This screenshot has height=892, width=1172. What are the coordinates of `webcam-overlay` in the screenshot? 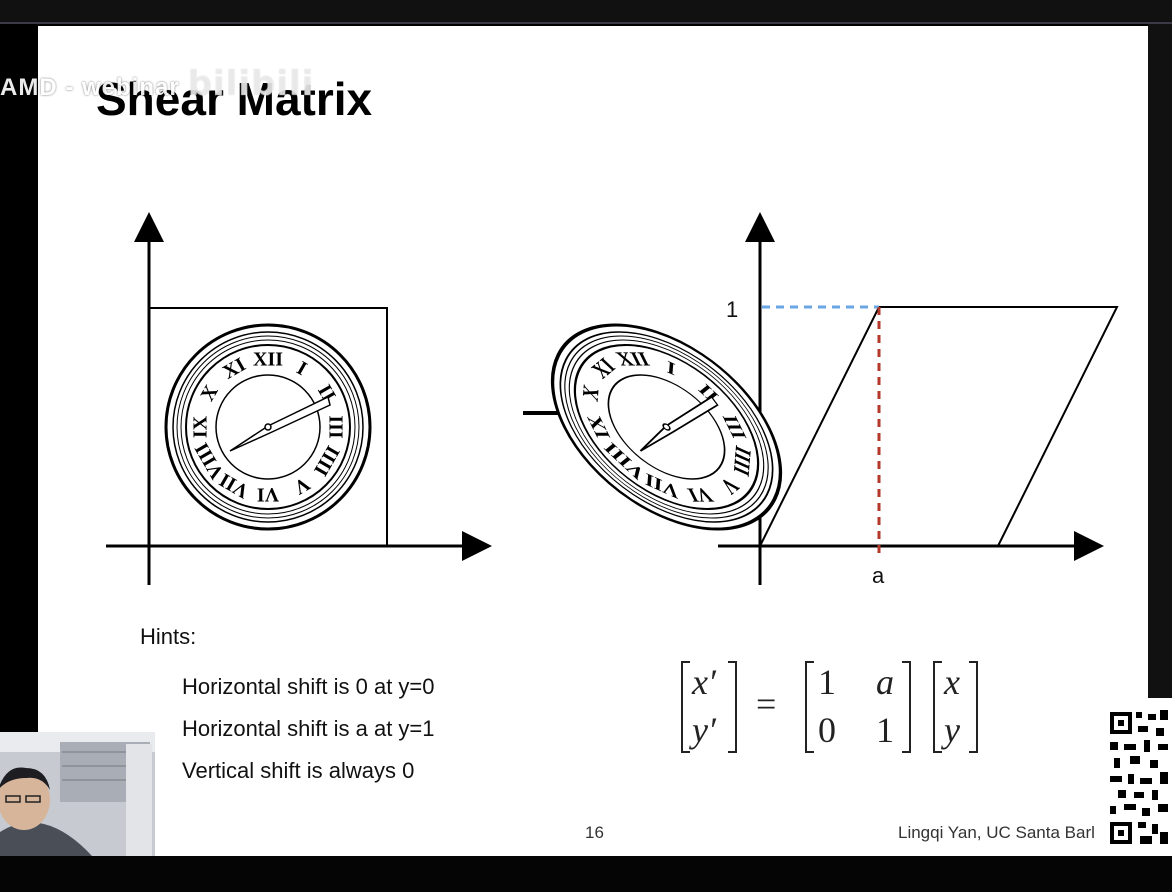 It's located at (77, 794).